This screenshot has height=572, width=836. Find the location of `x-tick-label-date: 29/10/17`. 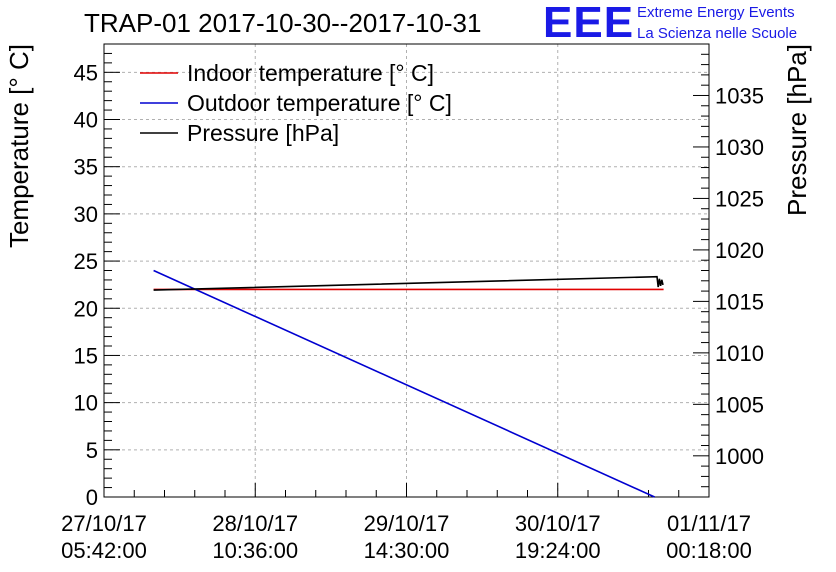

x-tick-label-date: 29/10/17 is located at coordinates (407, 523).